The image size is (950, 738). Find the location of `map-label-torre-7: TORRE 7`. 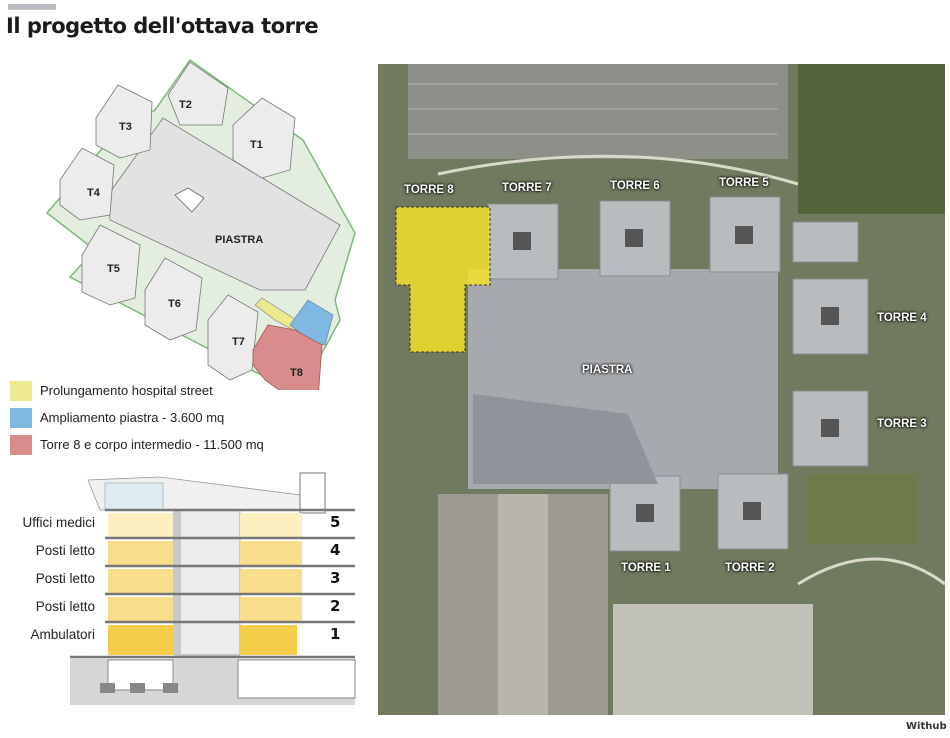

map-label-torre-7: TORRE 7 is located at coordinates (527, 188).